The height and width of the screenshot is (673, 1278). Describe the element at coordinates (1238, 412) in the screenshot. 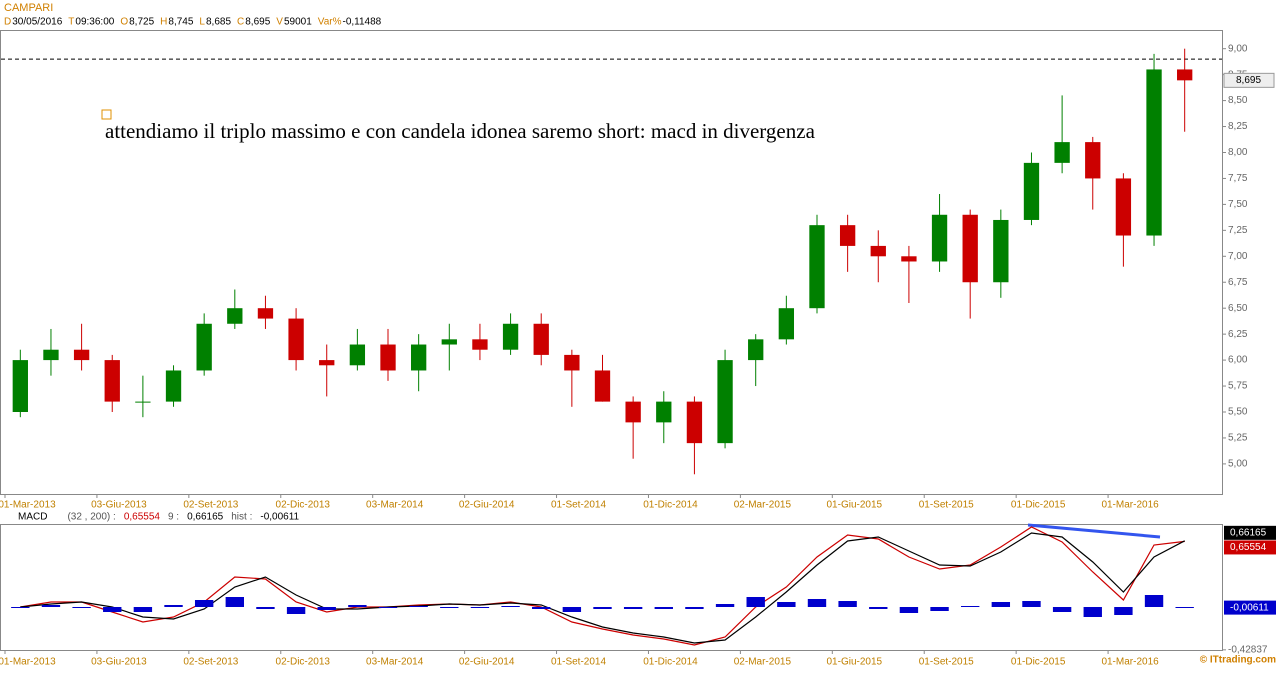

I see `y-tick-label: 5,50` at that location.